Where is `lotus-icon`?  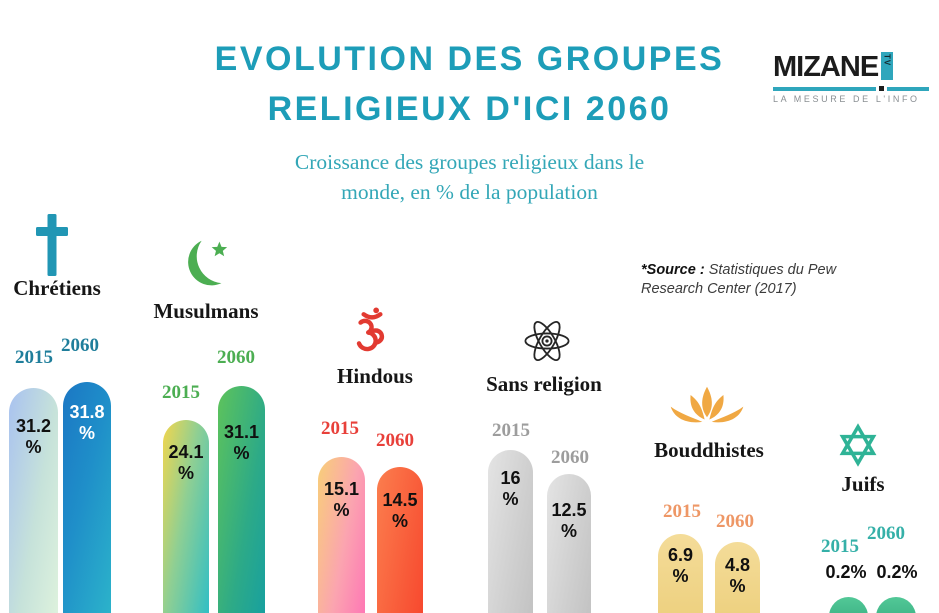 lotus-icon is located at coordinates (707, 409).